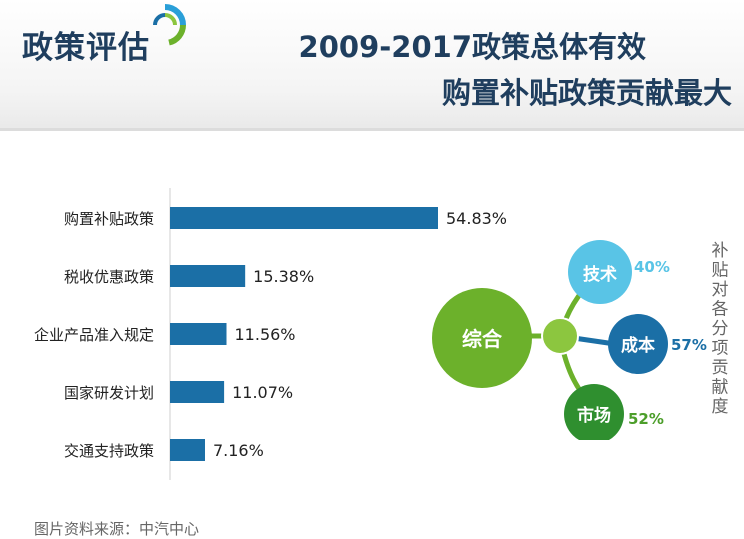 The width and height of the screenshot is (744, 539). What do you see at coordinates (689, 345) in the screenshot?
I see `node-cost-value: 57%` at bounding box center [689, 345].